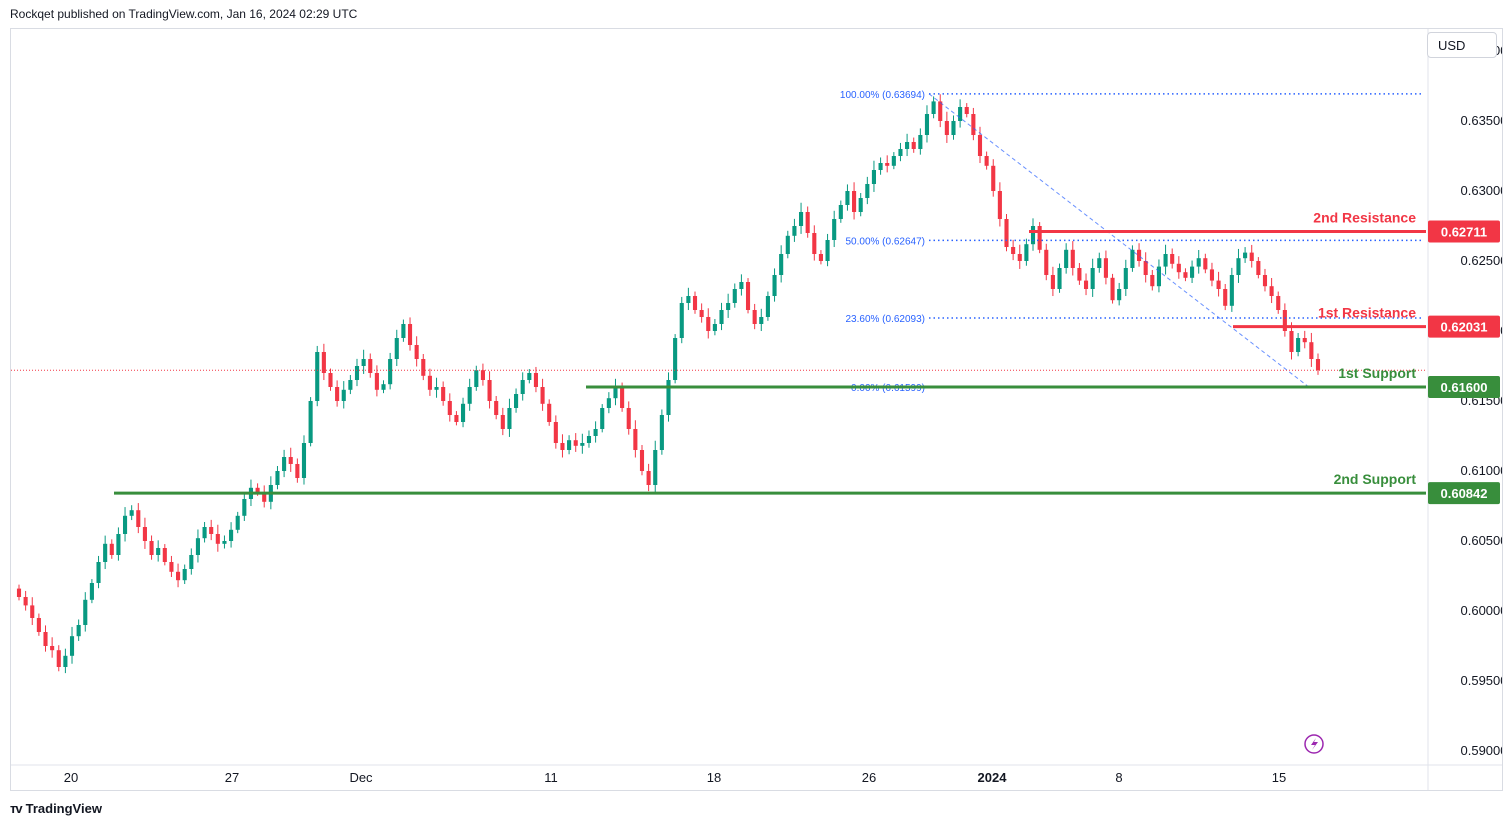 This screenshot has height=827, width=1512. Describe the element at coordinates (232, 777) in the screenshot. I see `time-tick-label: 27` at that location.